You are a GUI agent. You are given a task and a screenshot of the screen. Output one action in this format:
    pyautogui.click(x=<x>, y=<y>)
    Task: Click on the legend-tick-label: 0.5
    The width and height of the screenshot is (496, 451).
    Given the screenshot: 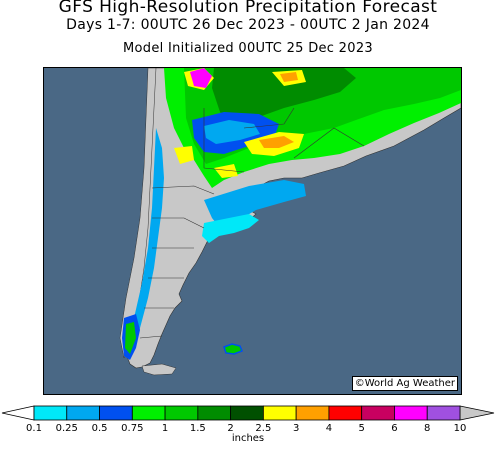 What is the action you would take?
    pyautogui.click(x=100, y=428)
    